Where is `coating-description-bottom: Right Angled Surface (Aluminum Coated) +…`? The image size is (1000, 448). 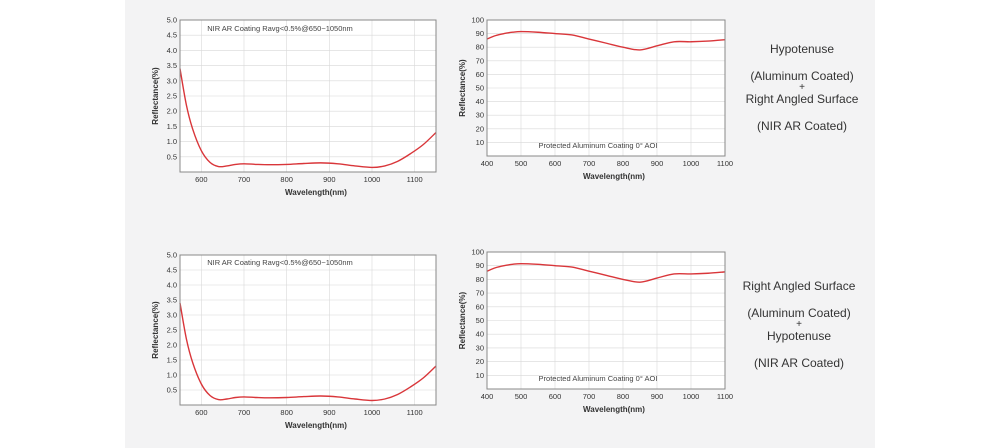 coating-description-bottom: Right Angled Surface (Aluminum Coated) +… is located at coordinates (799, 325).